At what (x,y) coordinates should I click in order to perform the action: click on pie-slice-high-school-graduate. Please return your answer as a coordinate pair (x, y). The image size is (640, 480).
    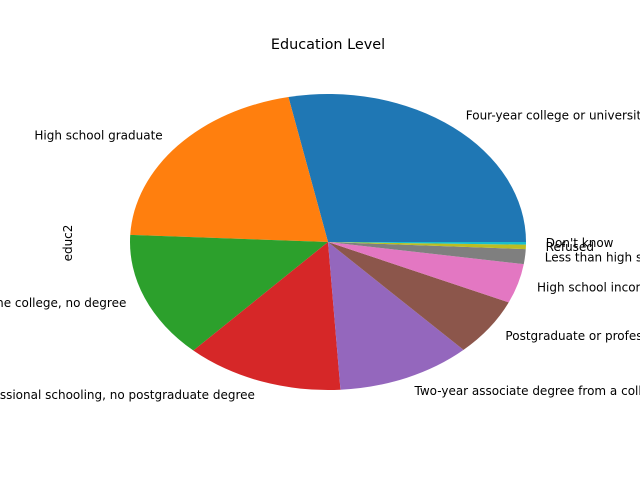
    Looking at the image, I should click on (229, 169).